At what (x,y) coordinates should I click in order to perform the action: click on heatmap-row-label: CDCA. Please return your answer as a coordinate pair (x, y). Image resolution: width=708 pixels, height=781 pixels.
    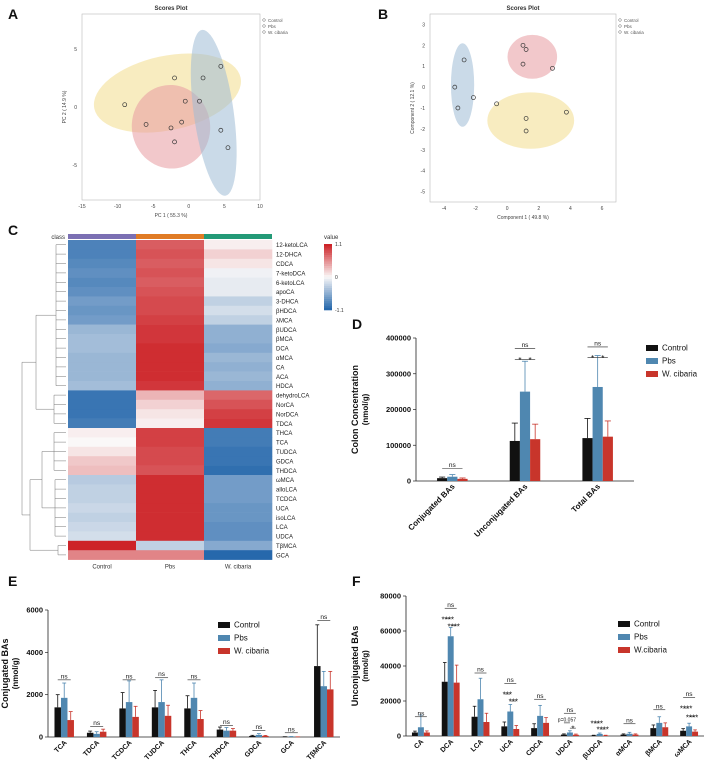
    Looking at the image, I should click on (284, 265).